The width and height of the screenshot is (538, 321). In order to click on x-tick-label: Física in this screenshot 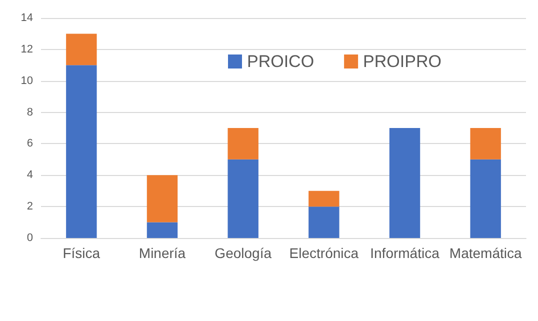, I will do `click(81, 253)`.